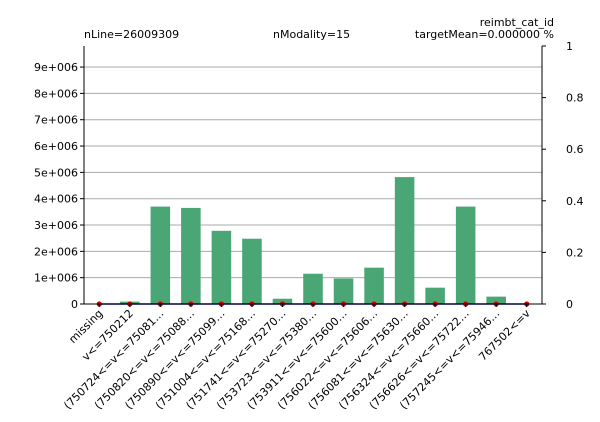  I want to click on y2-tick-label: 1, so click(569, 46).